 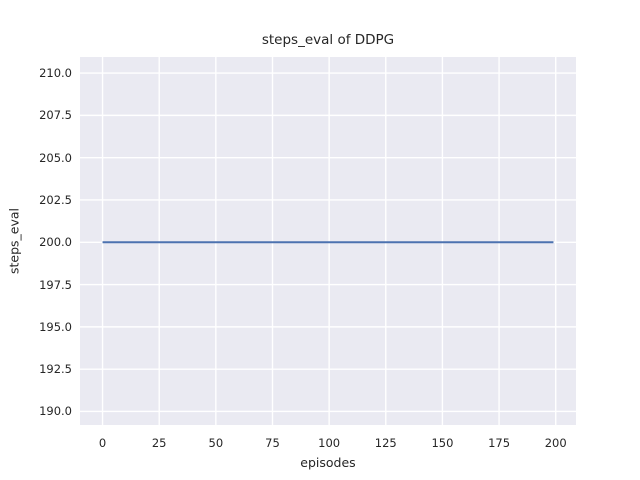 I want to click on y-tick-label: 195.0, so click(x=55, y=326).